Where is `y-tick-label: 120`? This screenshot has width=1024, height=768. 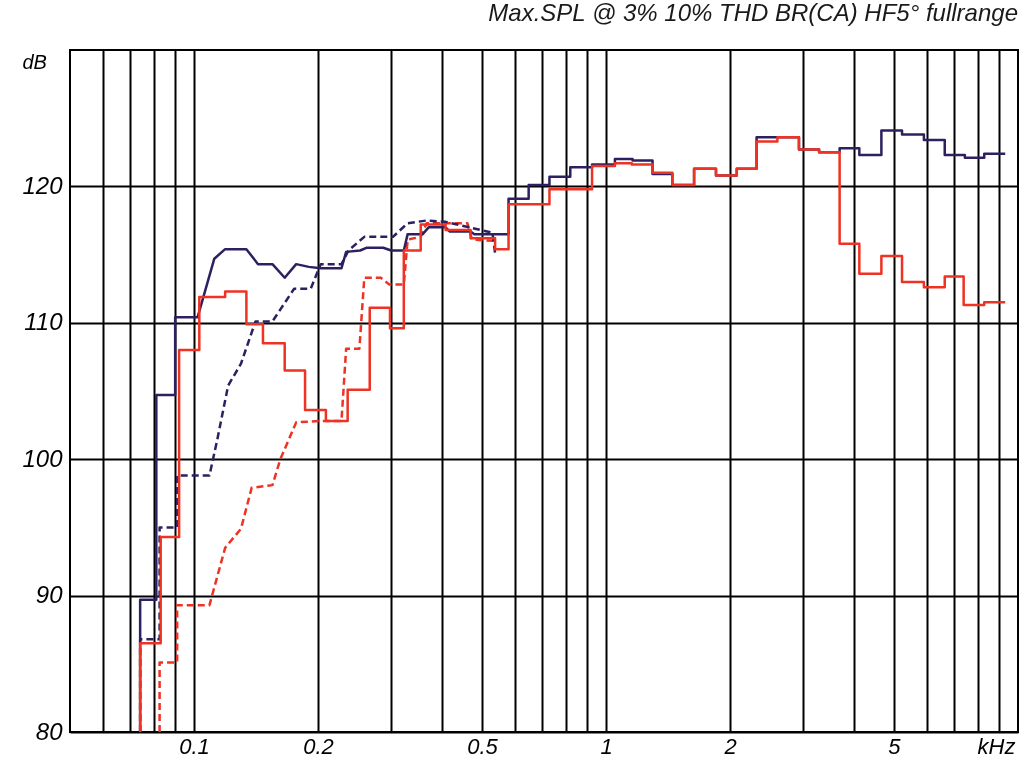
y-tick-label: 120 is located at coordinates (43, 185).